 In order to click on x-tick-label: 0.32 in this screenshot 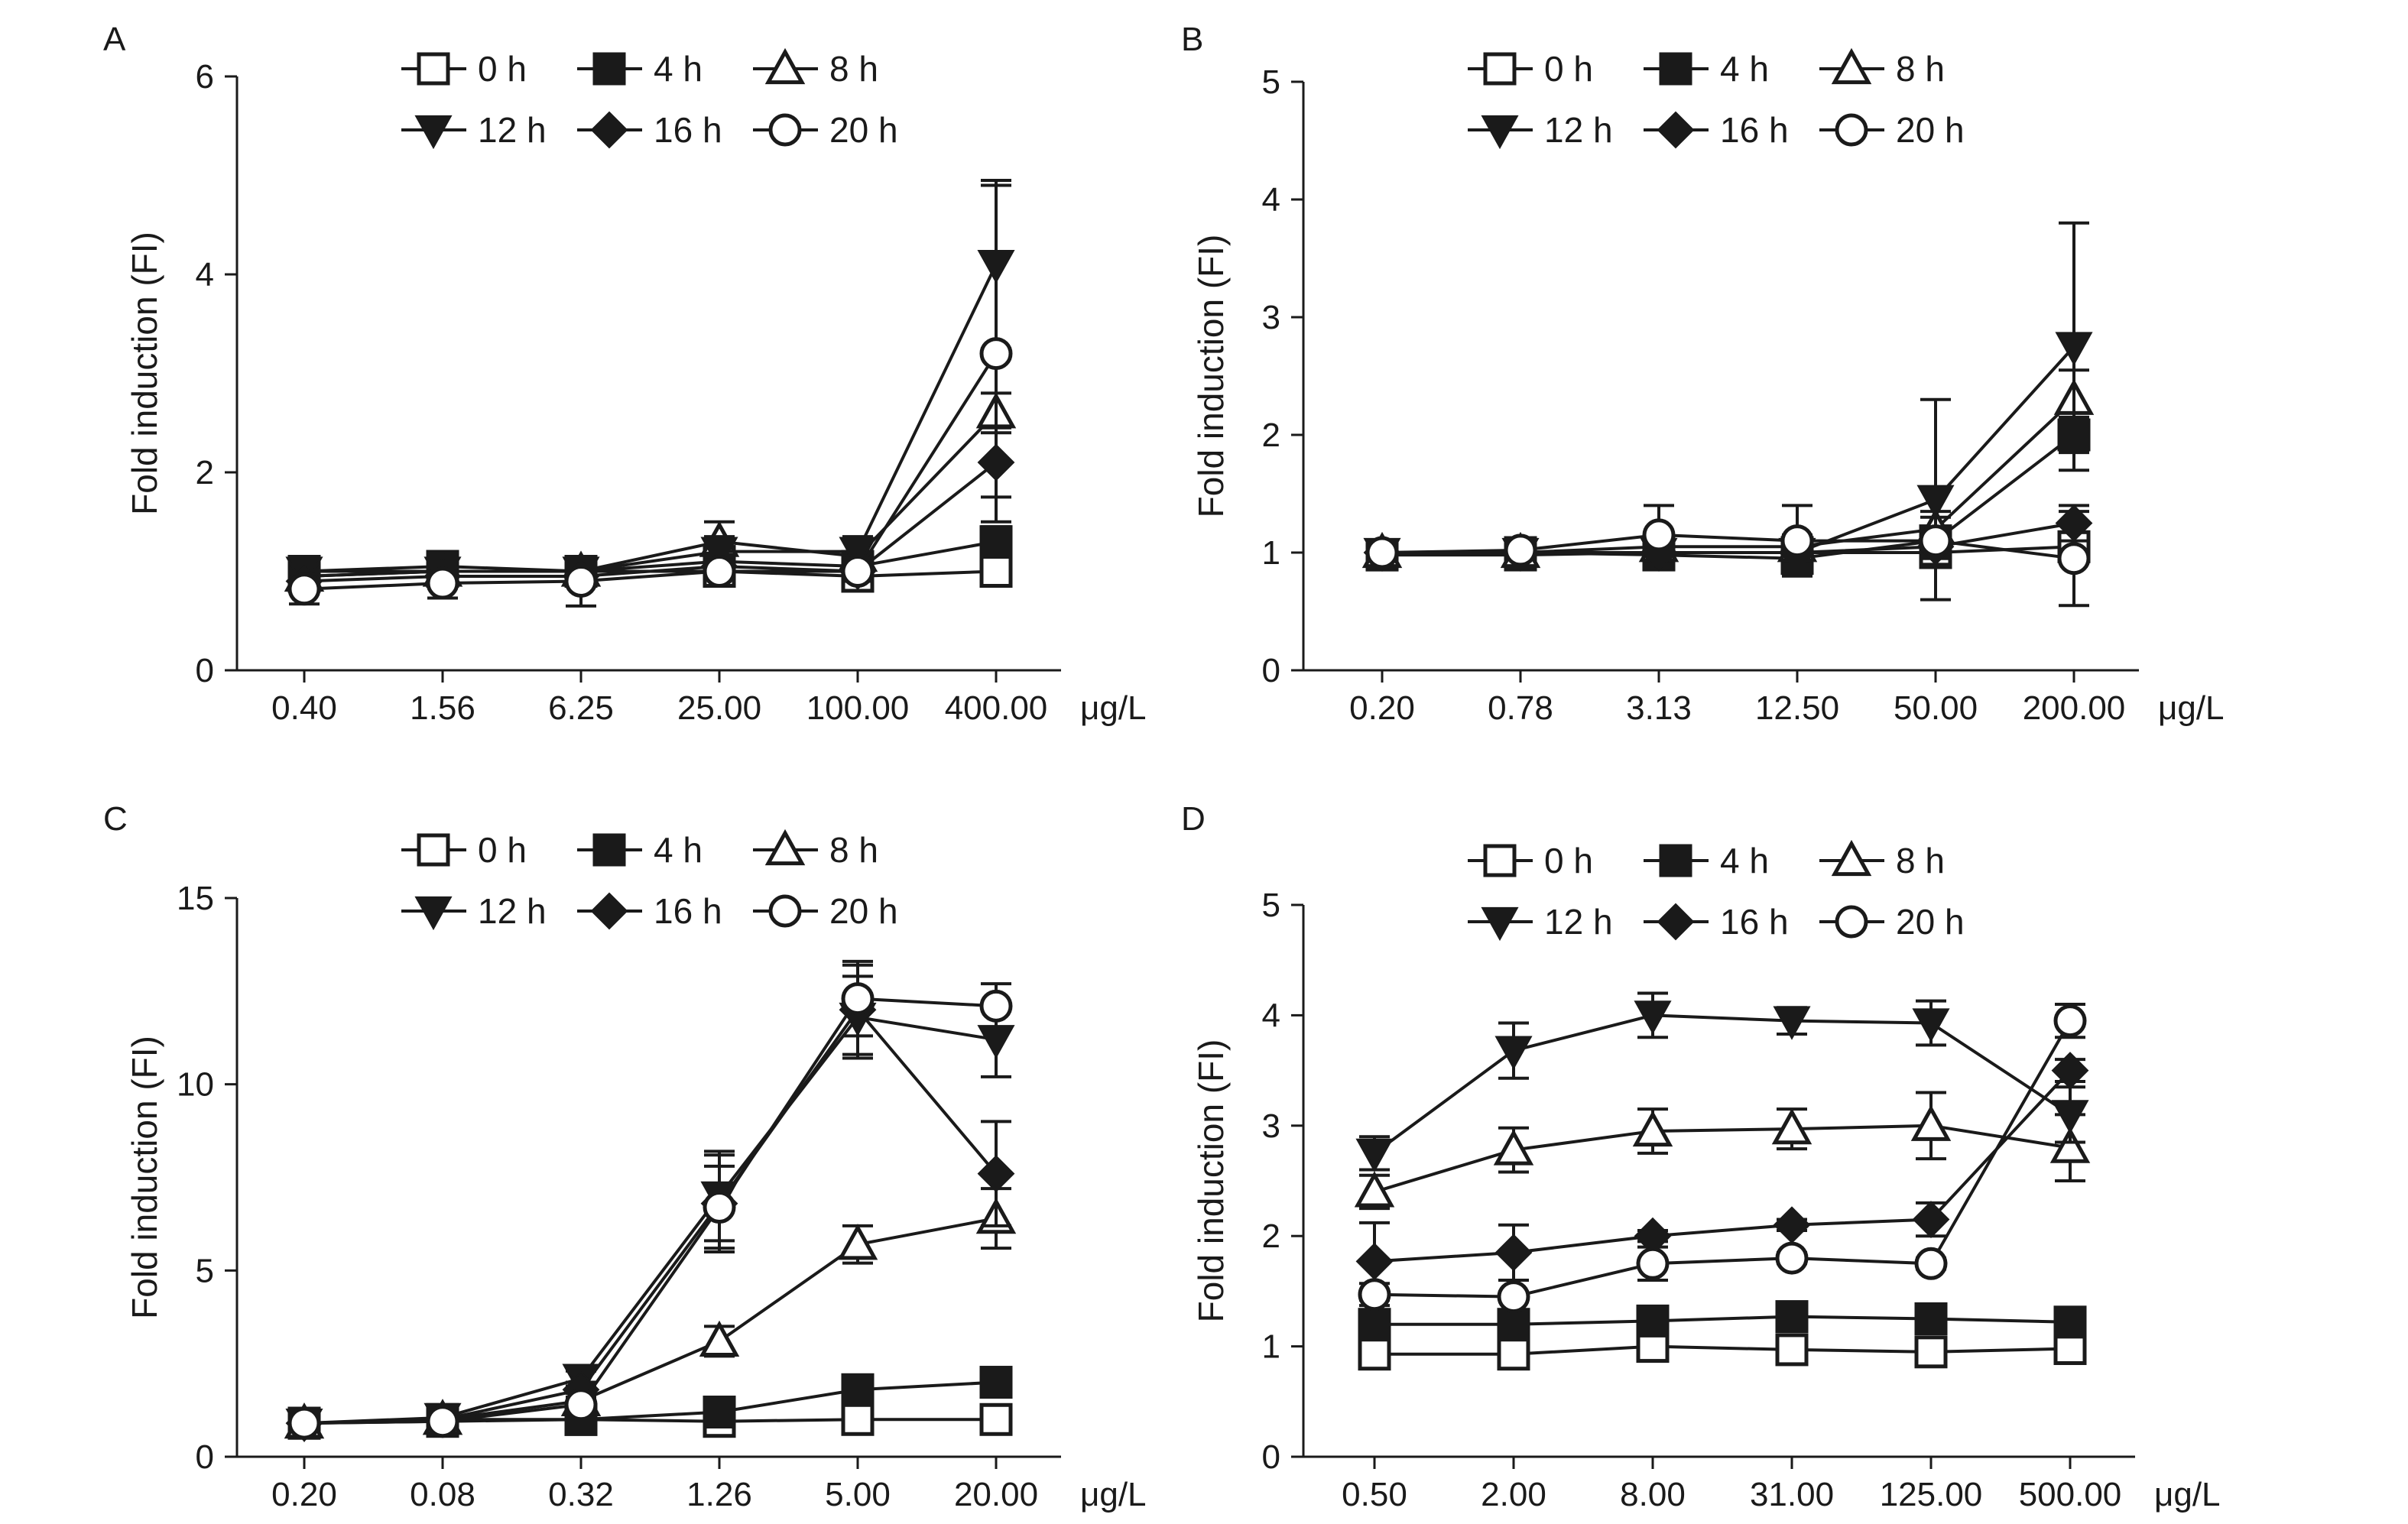, I will do `click(581, 1494)`.